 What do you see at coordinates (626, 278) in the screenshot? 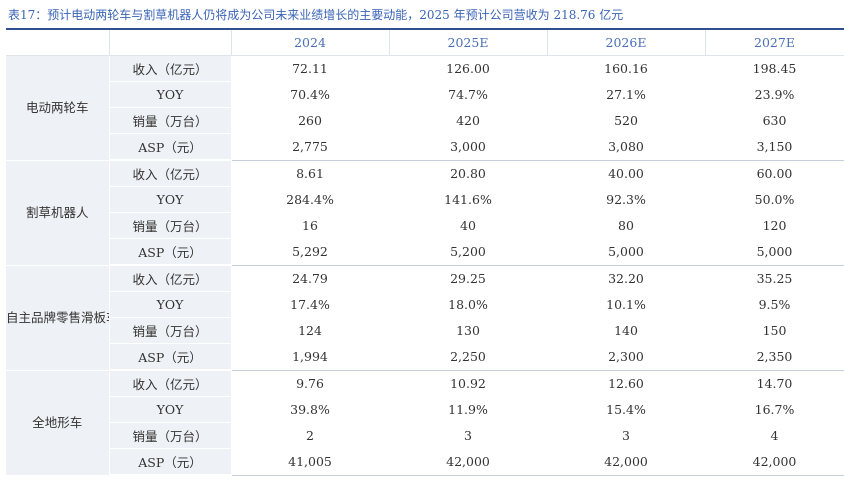
I see `value-cell: 32.20` at bounding box center [626, 278].